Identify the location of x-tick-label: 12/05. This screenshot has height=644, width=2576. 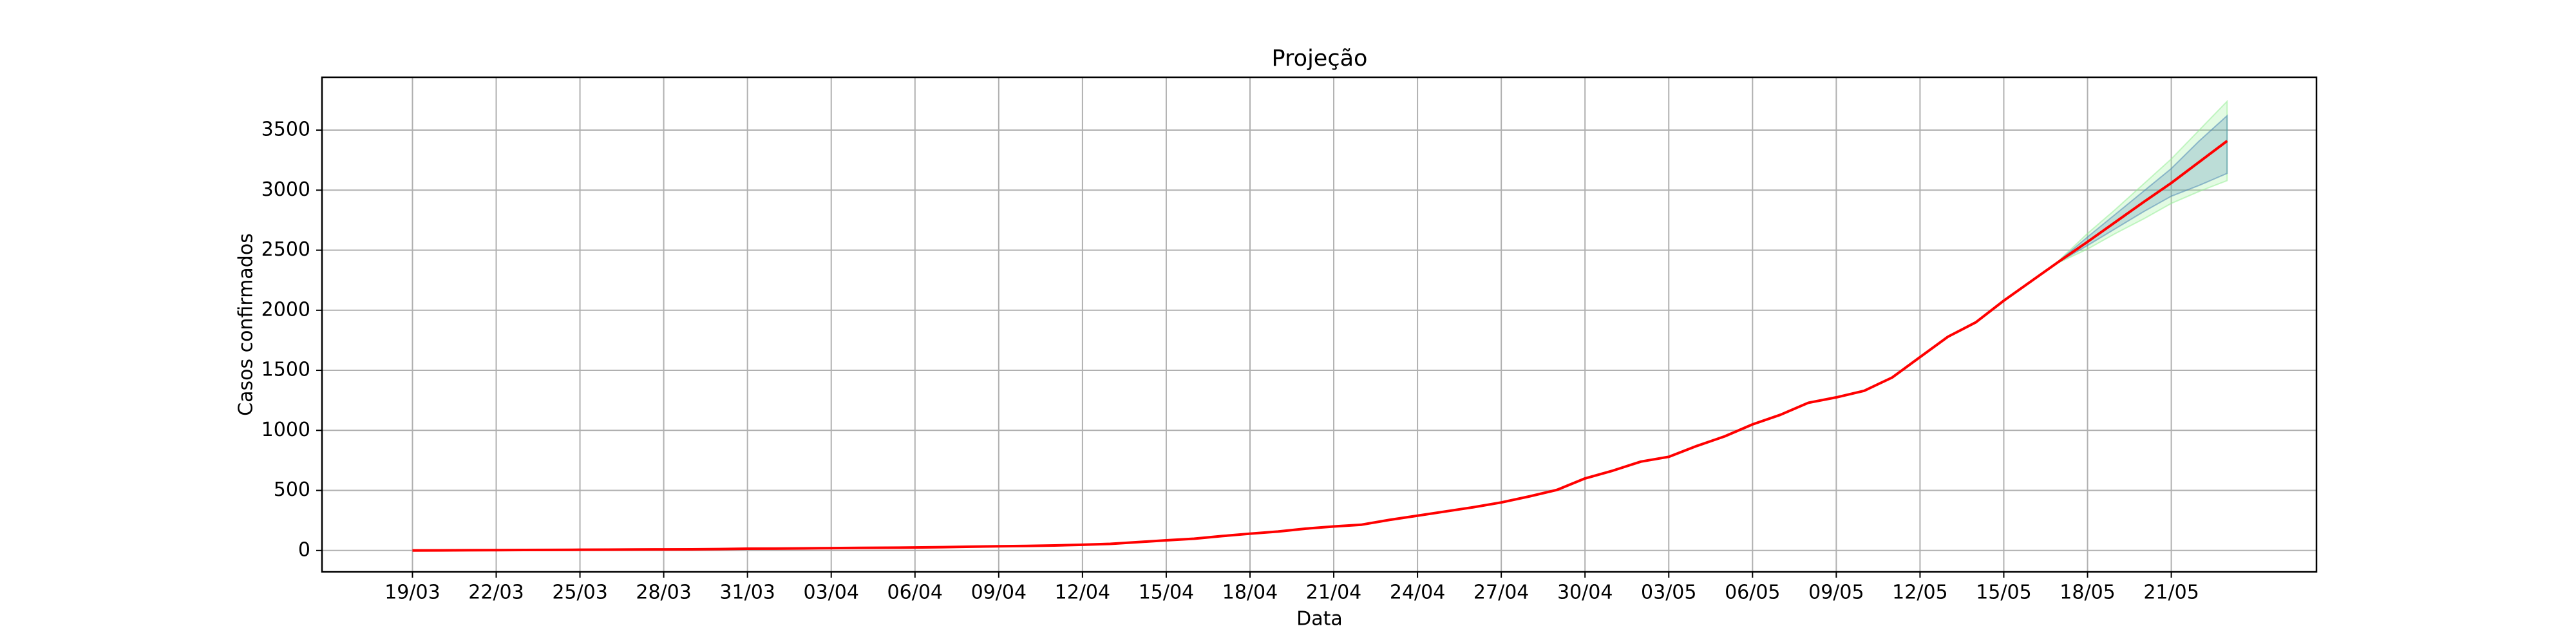
(1919, 593).